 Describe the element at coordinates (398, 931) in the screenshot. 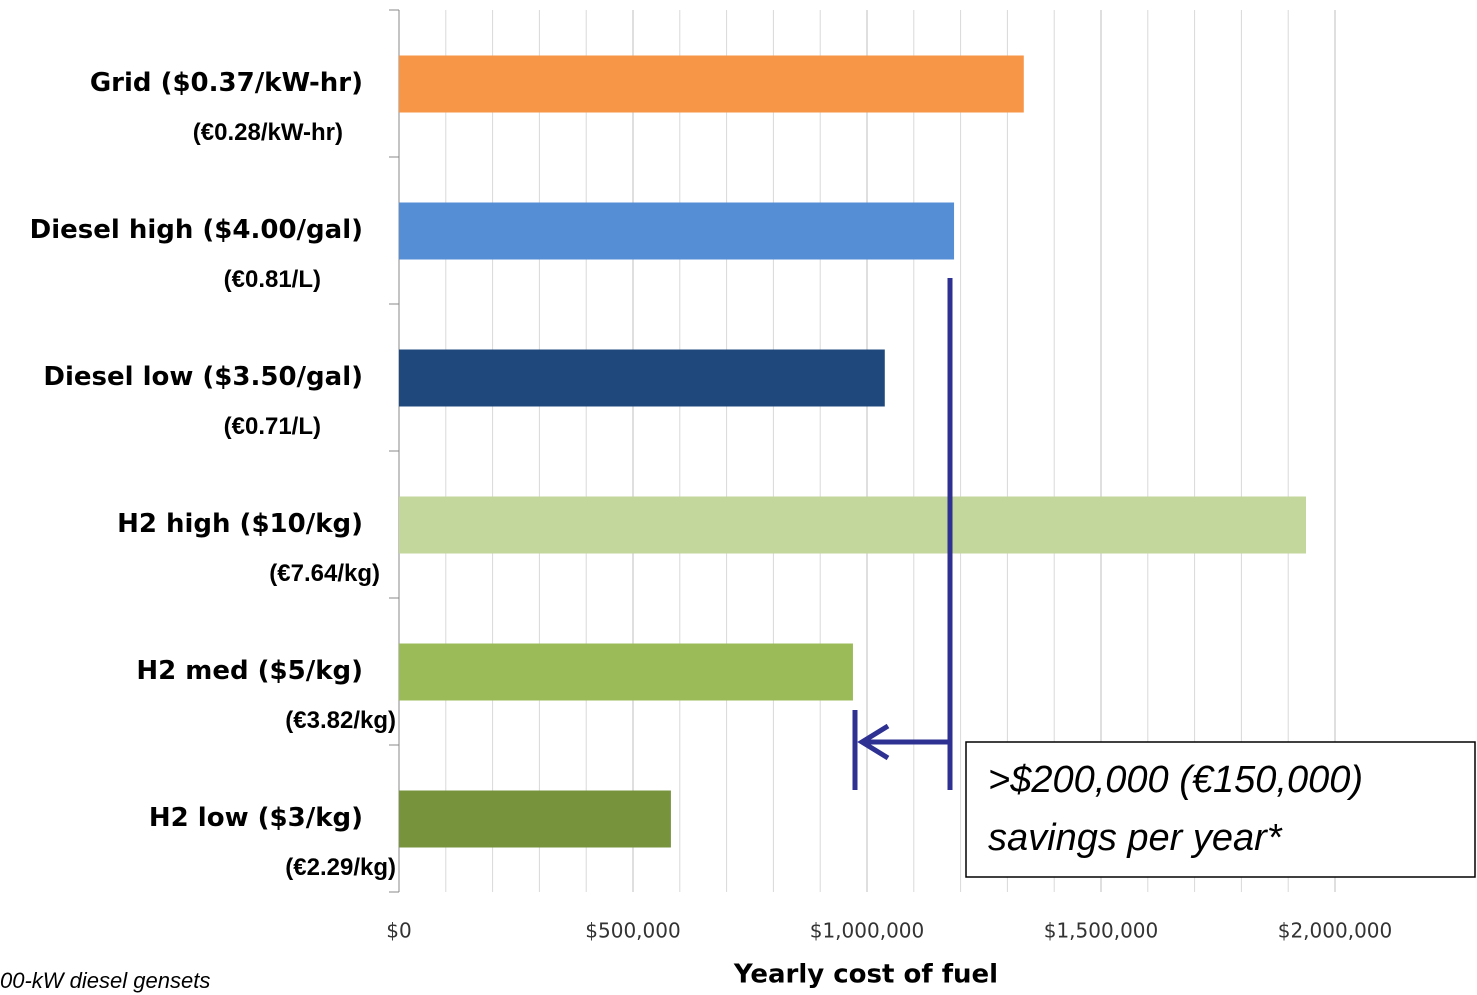

I see `x-tick-label: $0` at that location.